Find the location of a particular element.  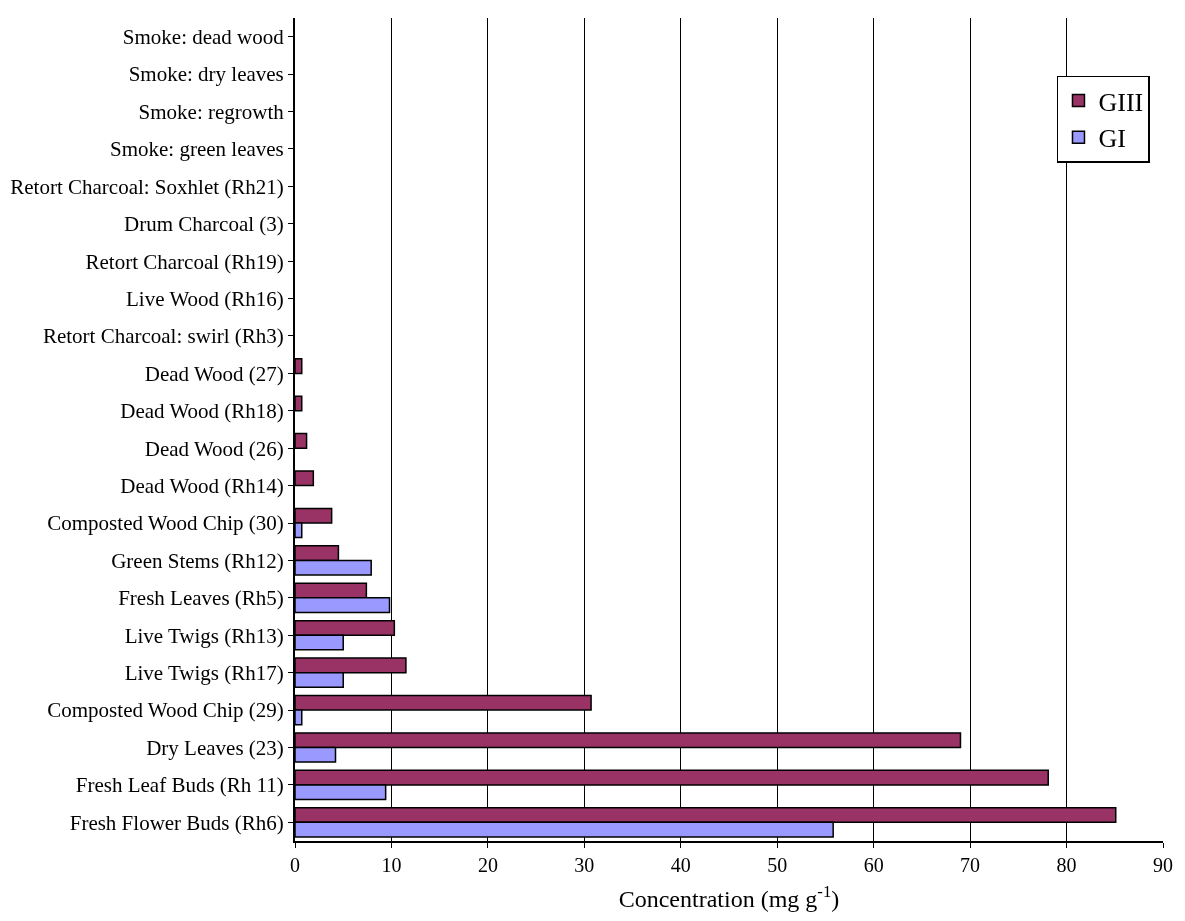

y-tick-label: Dead Wood (Rh18) is located at coordinates (202, 411).